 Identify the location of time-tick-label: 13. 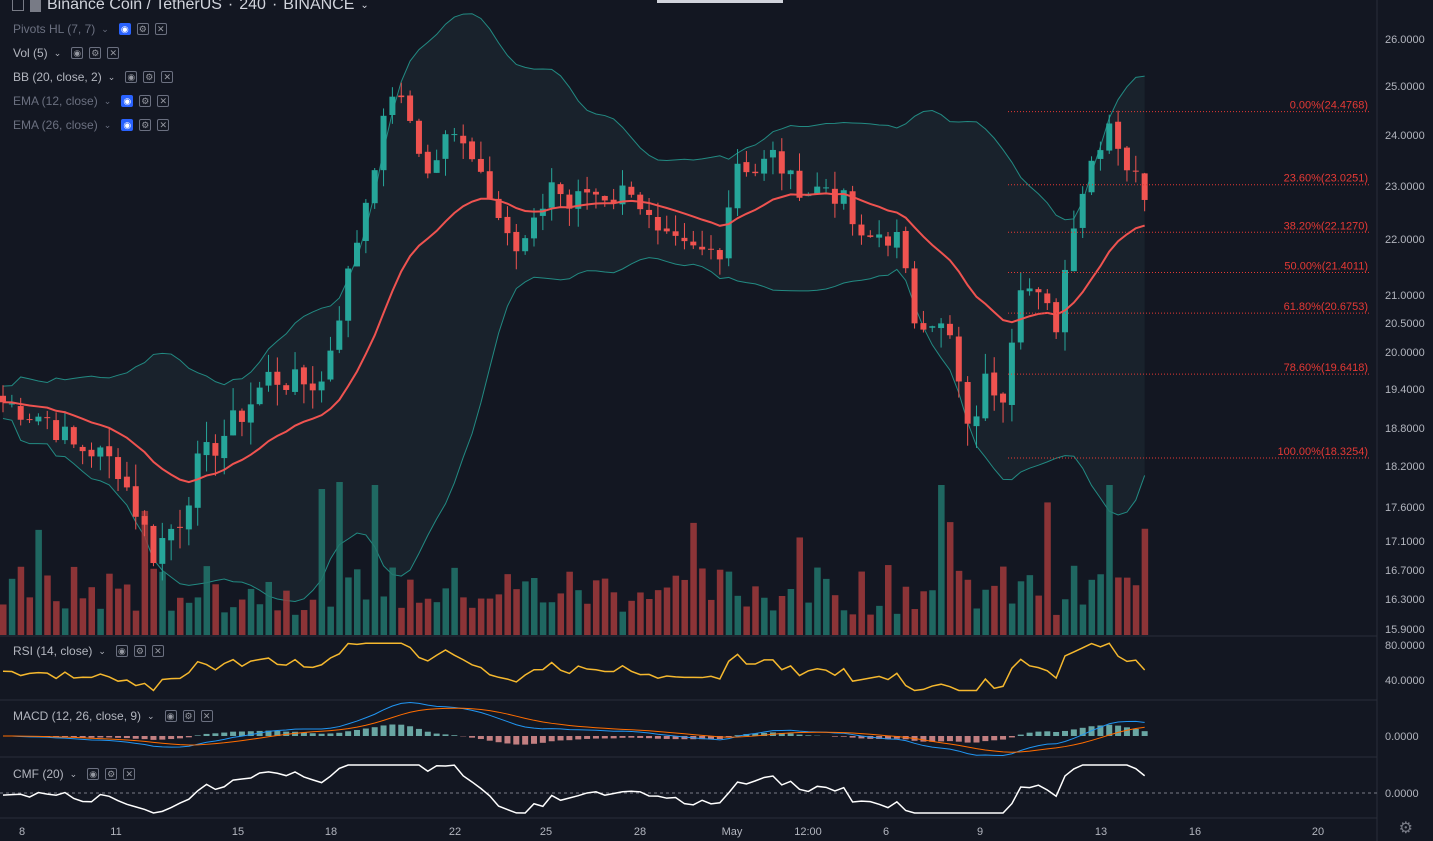
(1101, 832).